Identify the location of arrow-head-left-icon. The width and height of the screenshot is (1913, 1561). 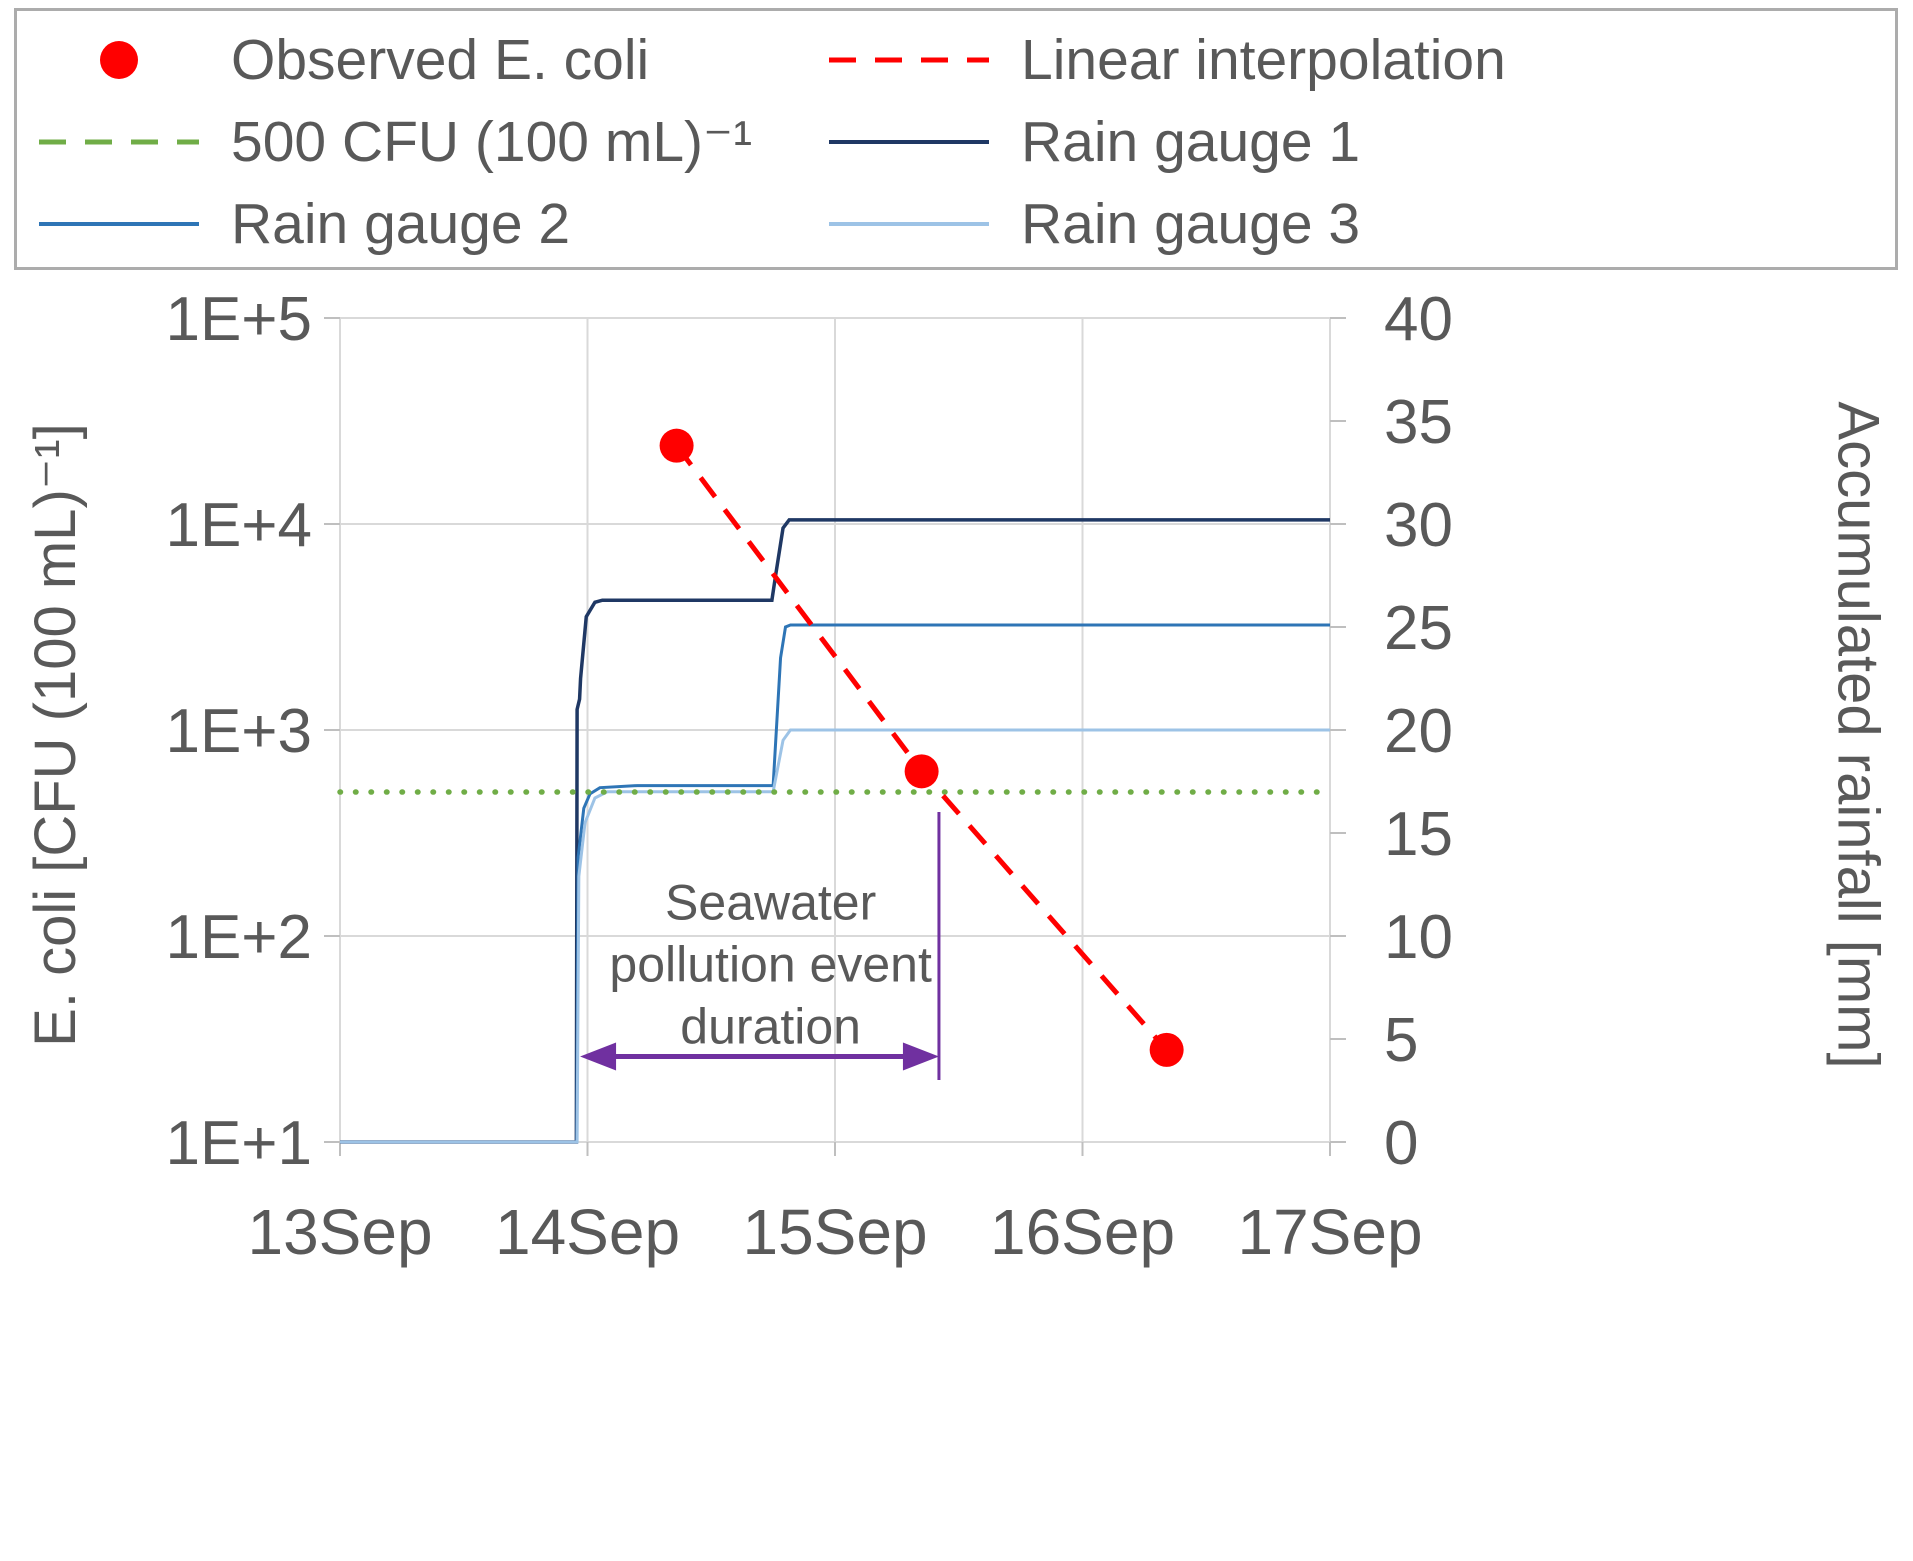
(598, 1056).